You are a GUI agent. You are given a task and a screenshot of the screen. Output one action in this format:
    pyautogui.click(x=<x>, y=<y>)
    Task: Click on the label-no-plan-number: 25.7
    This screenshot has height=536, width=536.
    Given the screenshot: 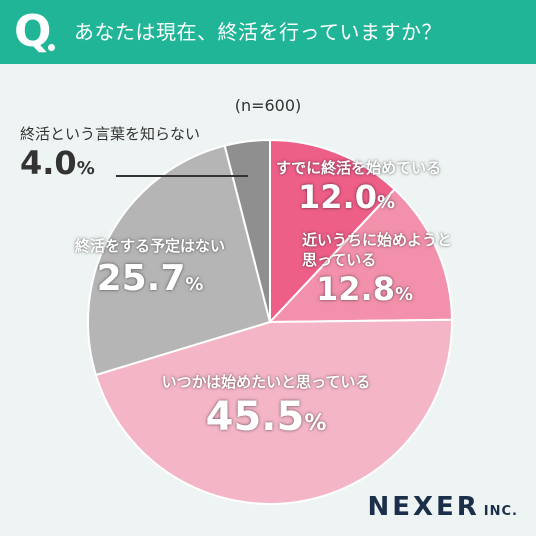 What is the action you would take?
    pyautogui.click(x=141, y=278)
    